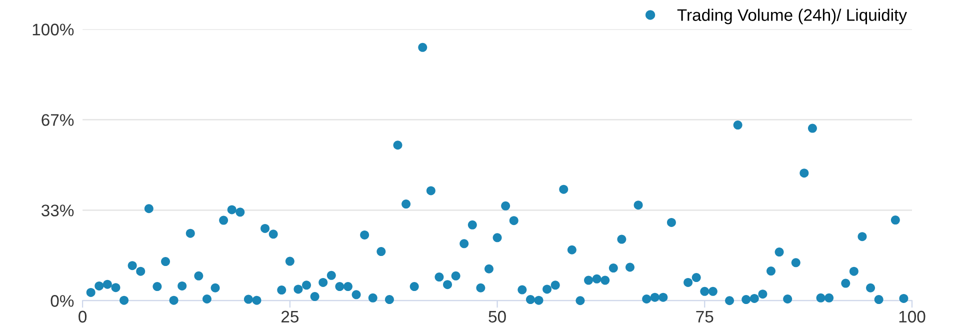 Image resolution: width=960 pixels, height=325 pixels. Describe the element at coordinates (705, 316) in the screenshot. I see `x-tick-label: 75` at that location.